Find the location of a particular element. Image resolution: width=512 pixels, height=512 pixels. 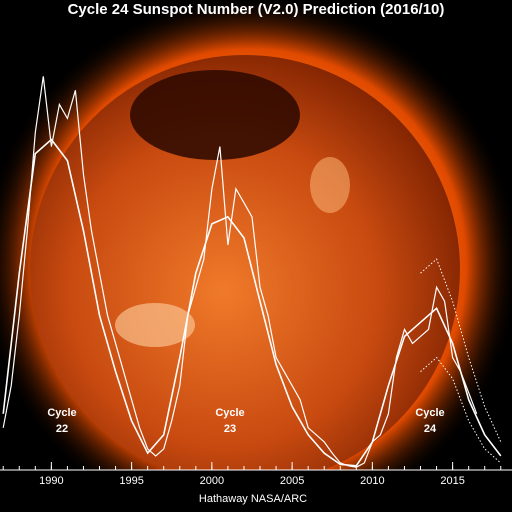

cycle-label: 23 is located at coordinates (230, 429).